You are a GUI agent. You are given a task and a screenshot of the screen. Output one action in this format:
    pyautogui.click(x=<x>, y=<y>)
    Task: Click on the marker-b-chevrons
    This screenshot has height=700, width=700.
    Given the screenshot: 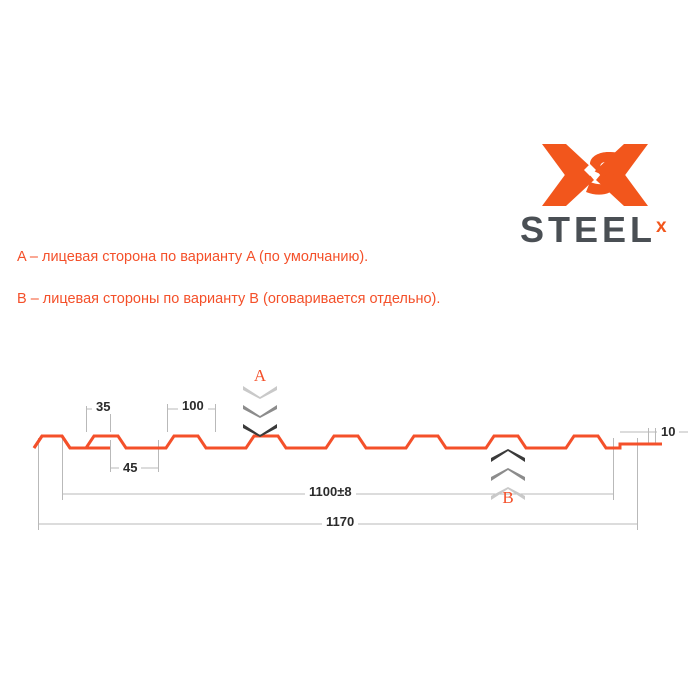 What is the action you would take?
    pyautogui.click(x=508, y=477)
    